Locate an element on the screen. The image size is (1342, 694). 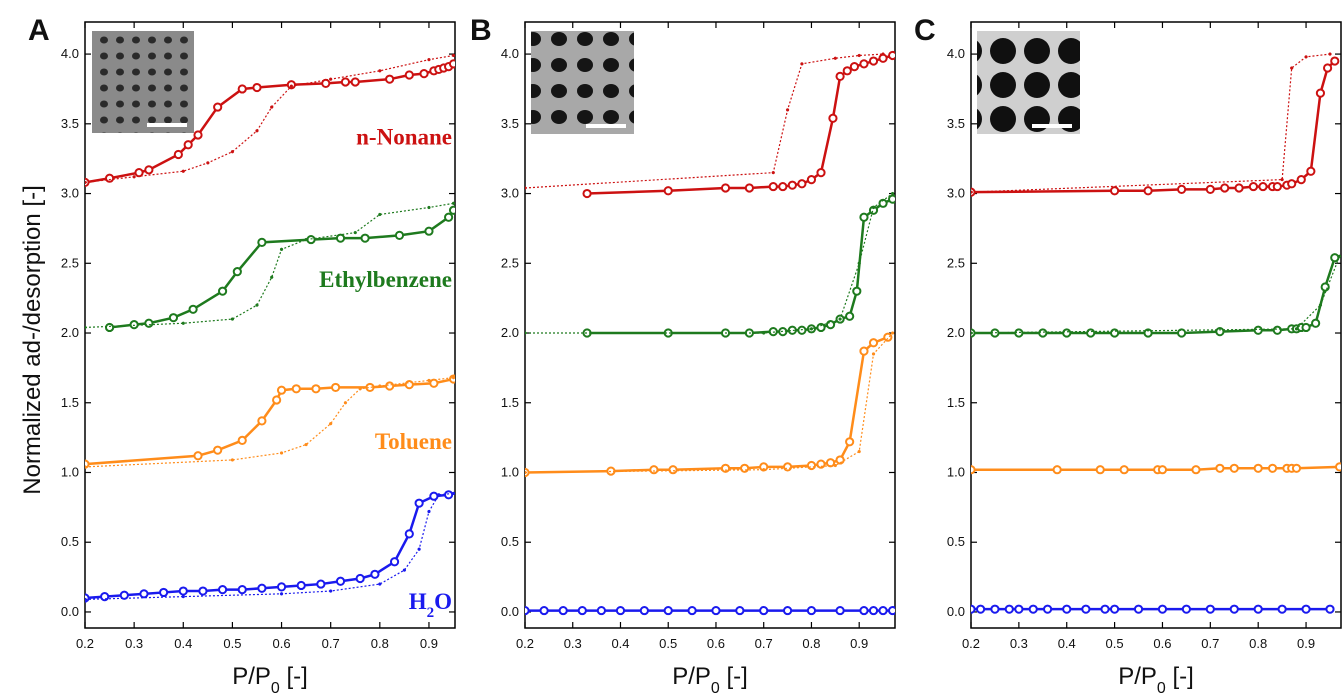
x-tick-label: 0.5 is located at coordinates (668, 643).